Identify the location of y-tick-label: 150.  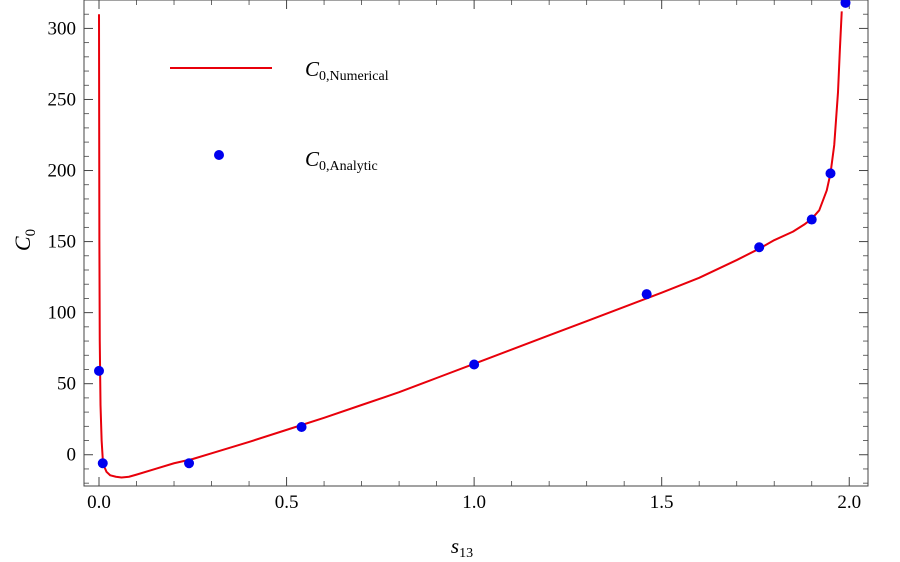
(62, 242).